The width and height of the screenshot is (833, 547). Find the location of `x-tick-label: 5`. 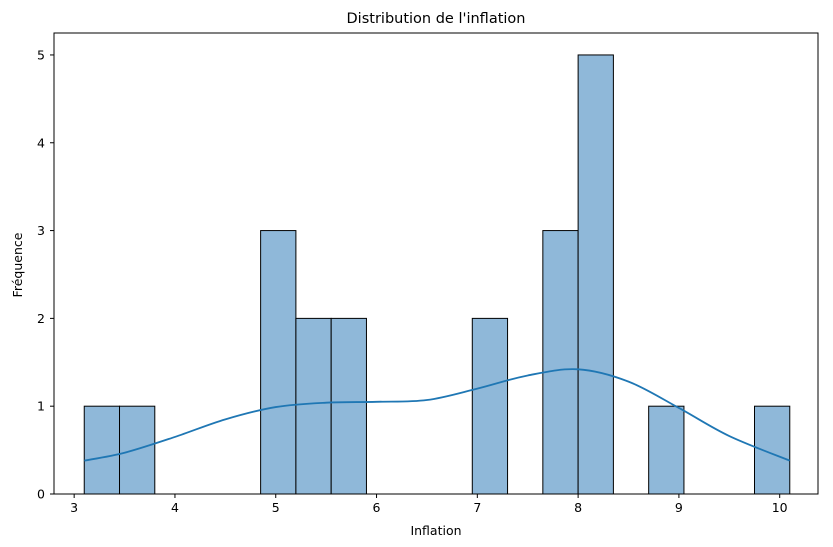

x-tick-label: 5 is located at coordinates (276, 507).